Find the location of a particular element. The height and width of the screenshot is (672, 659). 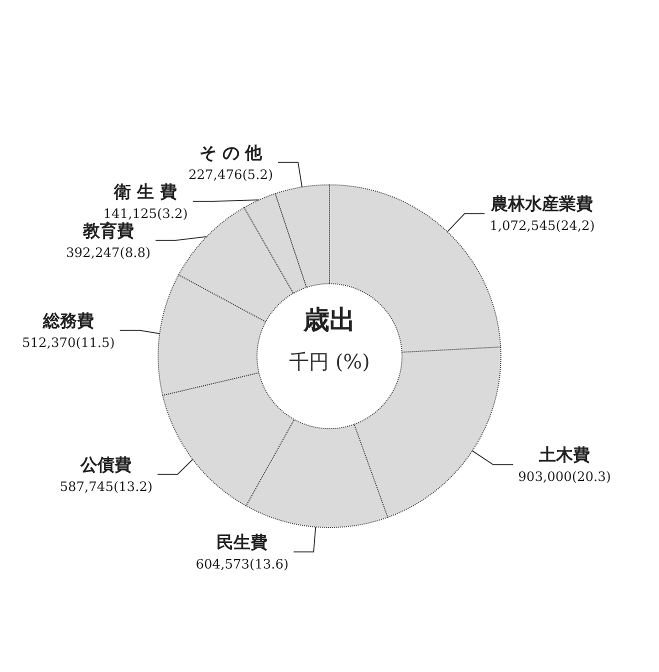

data-label: 1,072,545(24,2) is located at coordinates (542, 226).